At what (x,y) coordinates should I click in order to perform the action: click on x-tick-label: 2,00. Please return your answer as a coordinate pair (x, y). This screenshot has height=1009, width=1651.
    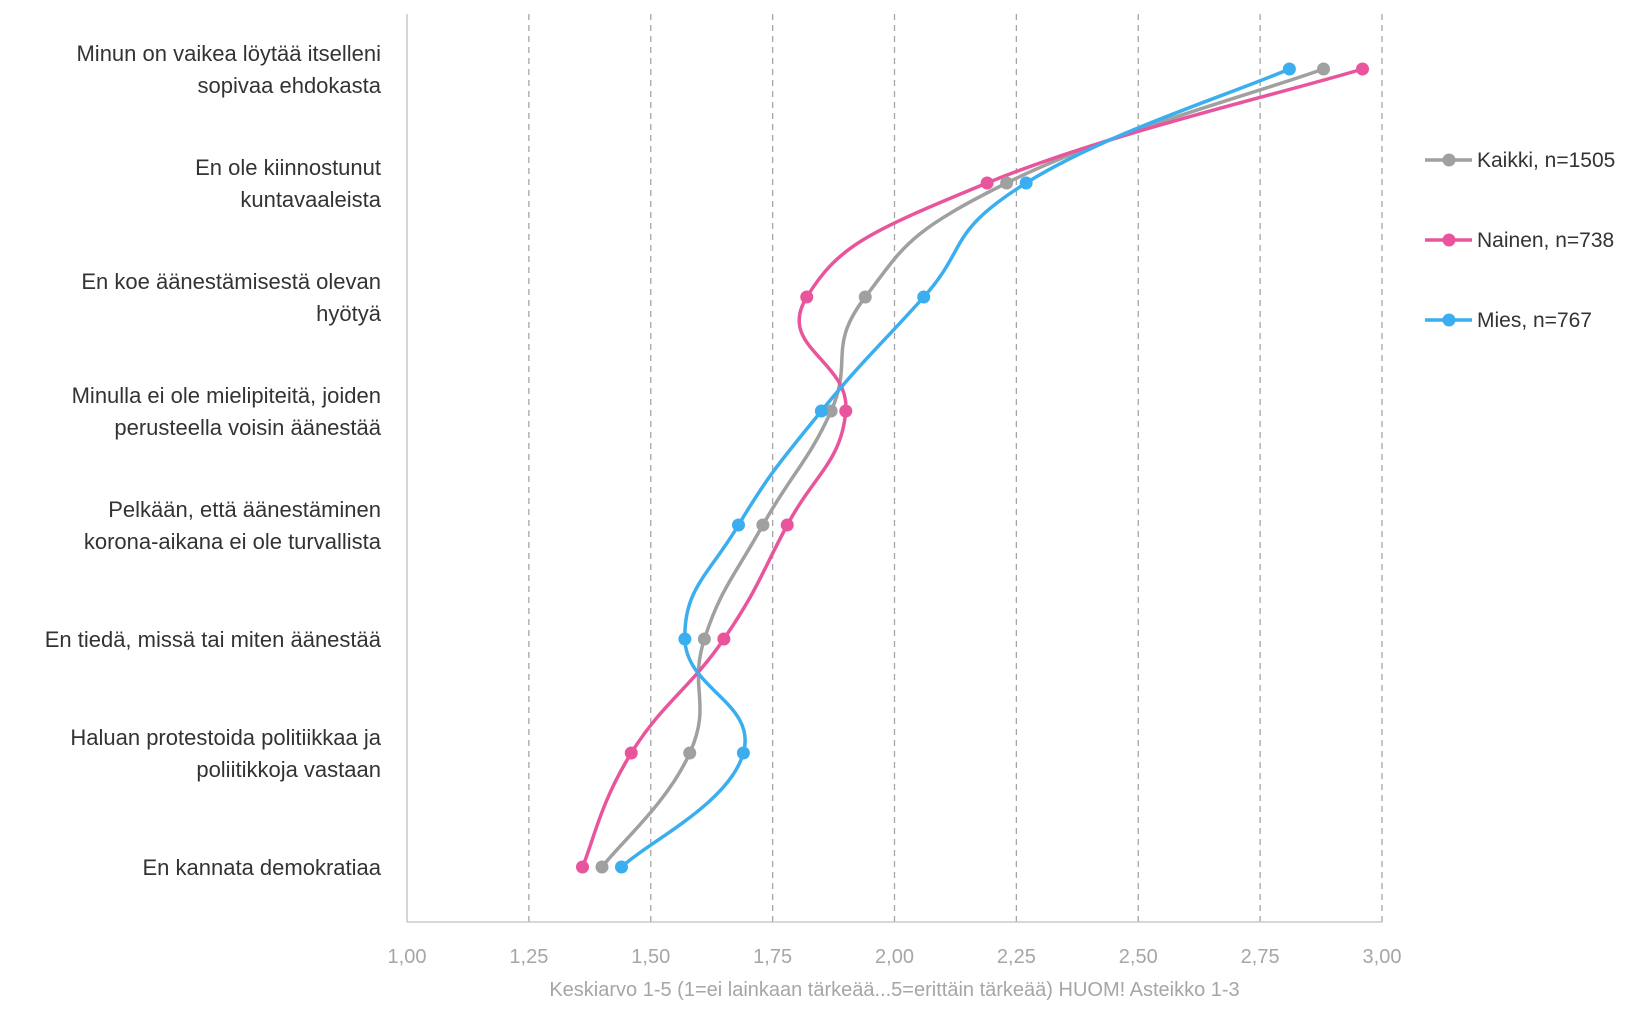
    Looking at the image, I should click on (894, 957).